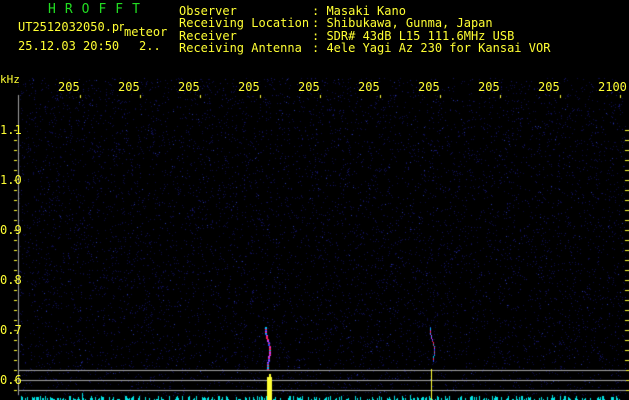 The height and width of the screenshot is (400, 629). What do you see at coordinates (208, 11) in the screenshot?
I see `info-label: Observer` at bounding box center [208, 11].